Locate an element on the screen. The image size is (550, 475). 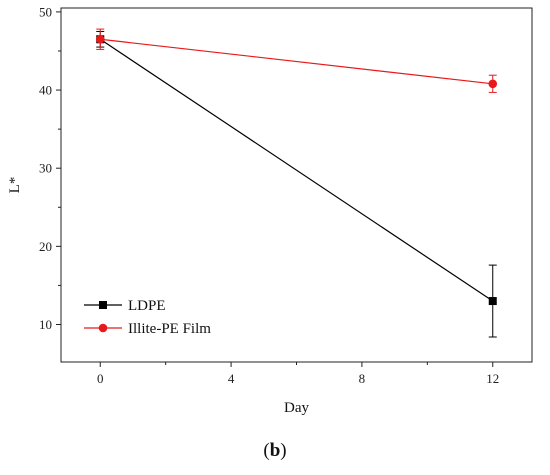
x-tick-label: 12 is located at coordinates (492, 378).